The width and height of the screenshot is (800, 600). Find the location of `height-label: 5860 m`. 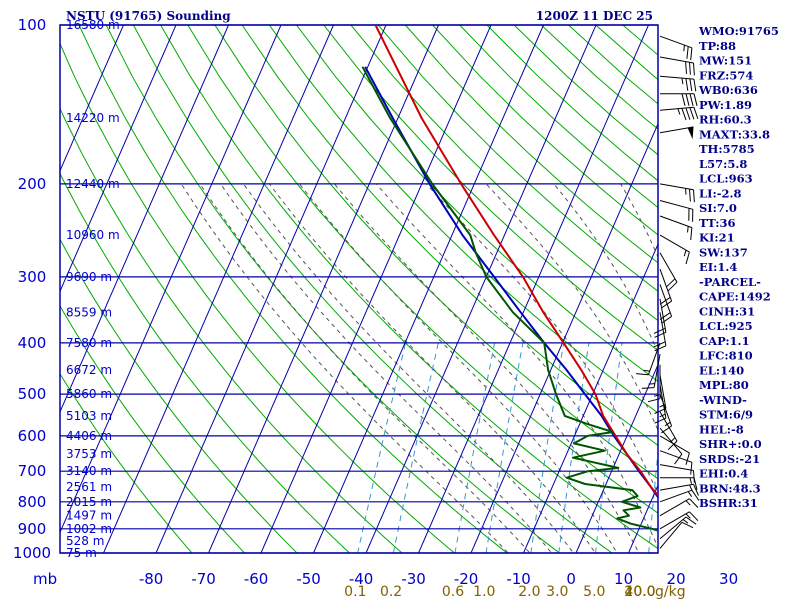

height-label: 5860 m is located at coordinates (89, 394).